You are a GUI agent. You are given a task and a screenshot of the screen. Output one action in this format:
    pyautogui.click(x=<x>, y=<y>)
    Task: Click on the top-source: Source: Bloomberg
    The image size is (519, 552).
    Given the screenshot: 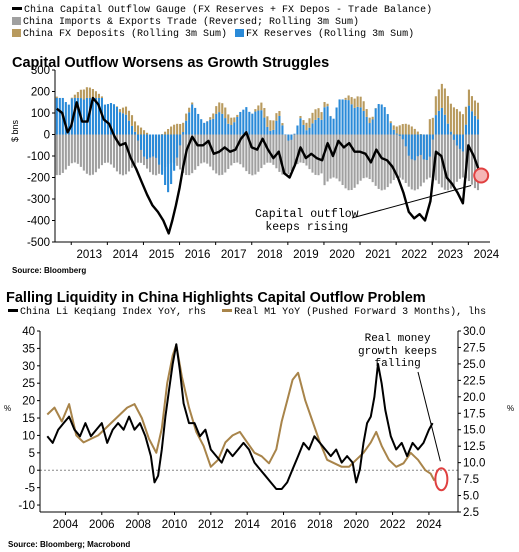 What is the action you would take?
    pyautogui.click(x=49, y=270)
    